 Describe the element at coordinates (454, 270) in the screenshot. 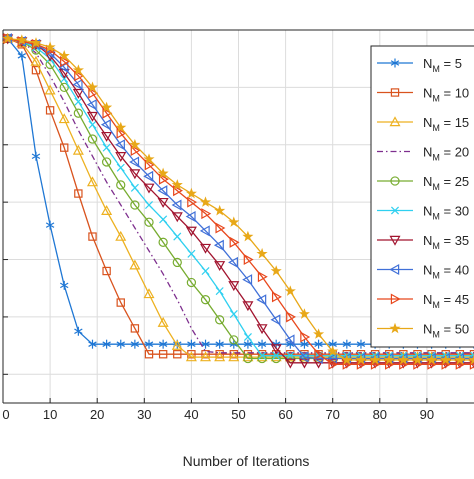

I see `legend-label-value: = 40` at that location.